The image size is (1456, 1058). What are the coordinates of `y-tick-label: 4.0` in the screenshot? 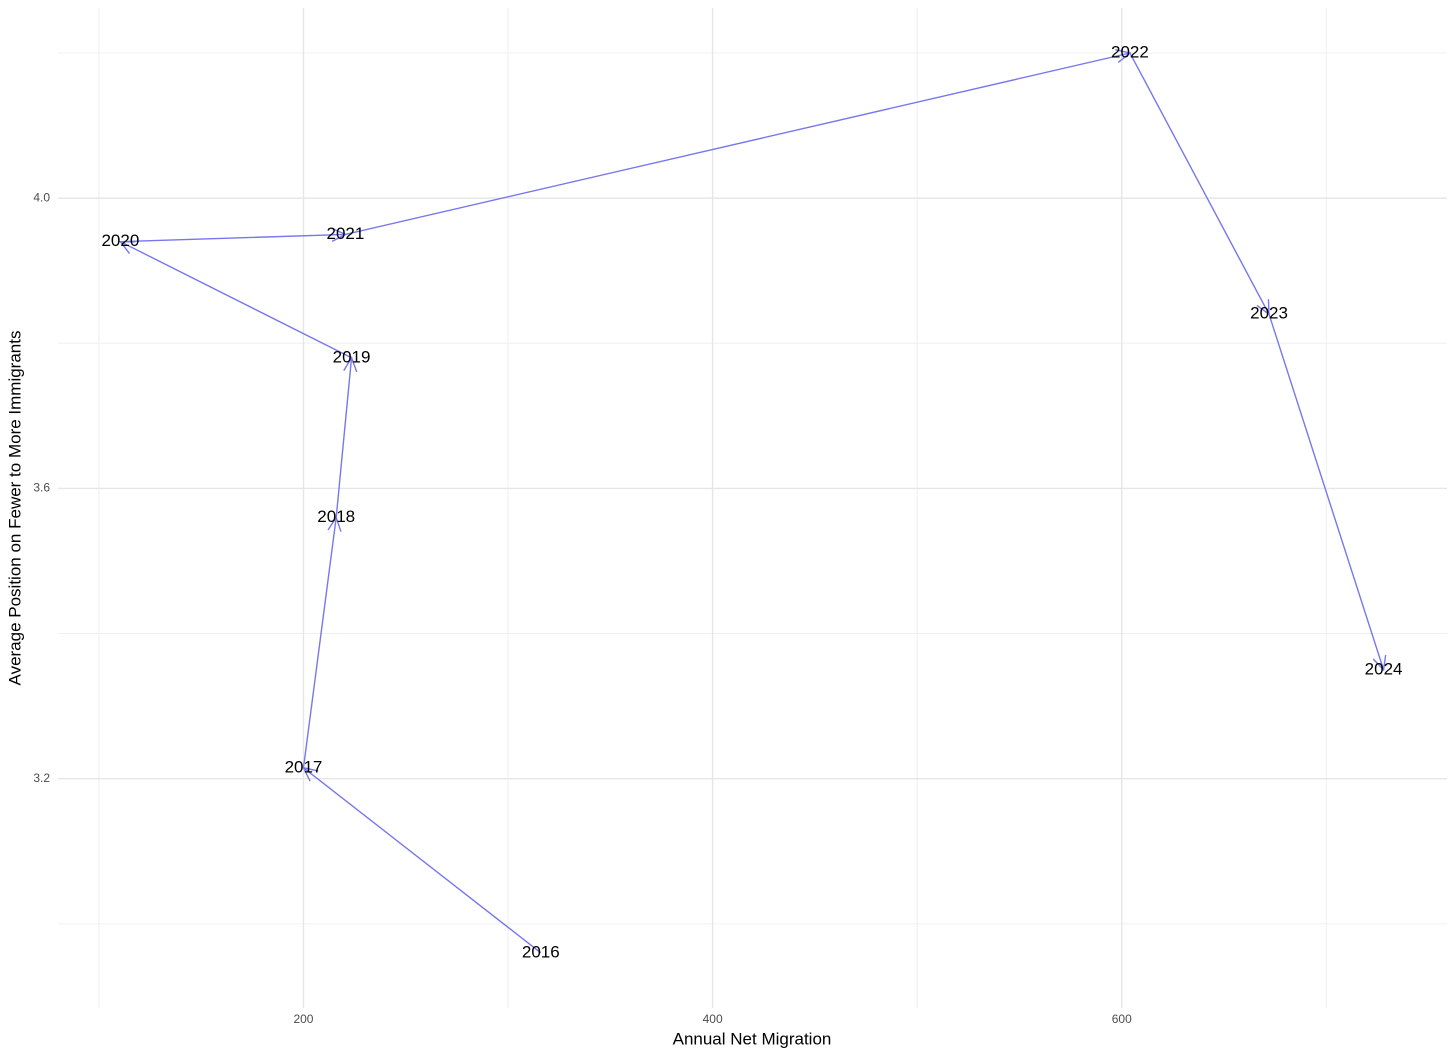 It's located at (41, 197).